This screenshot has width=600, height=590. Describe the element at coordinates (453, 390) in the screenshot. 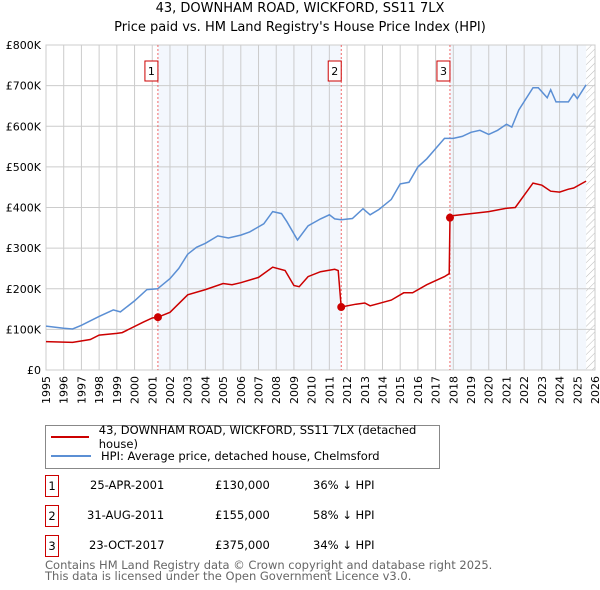

I see `x-tick-label: 2018` at that location.